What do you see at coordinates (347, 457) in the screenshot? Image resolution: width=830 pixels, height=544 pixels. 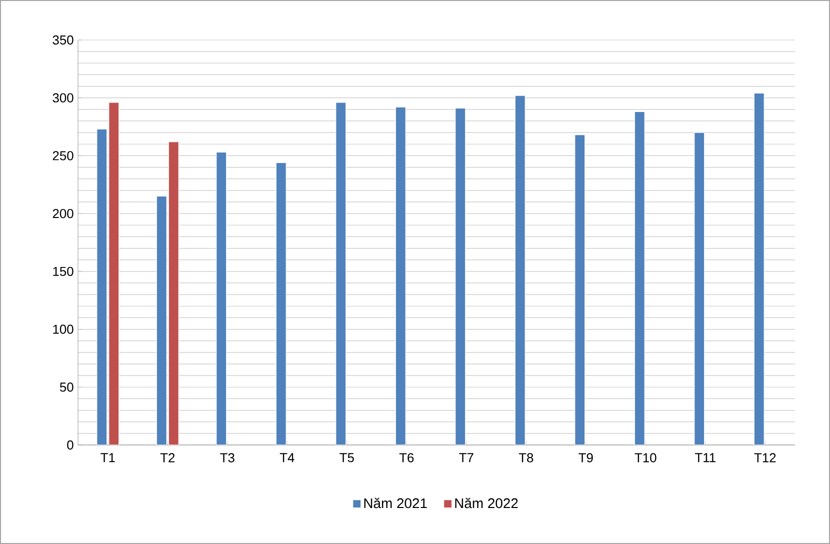 I see `x-tick-label: T5` at bounding box center [347, 457].